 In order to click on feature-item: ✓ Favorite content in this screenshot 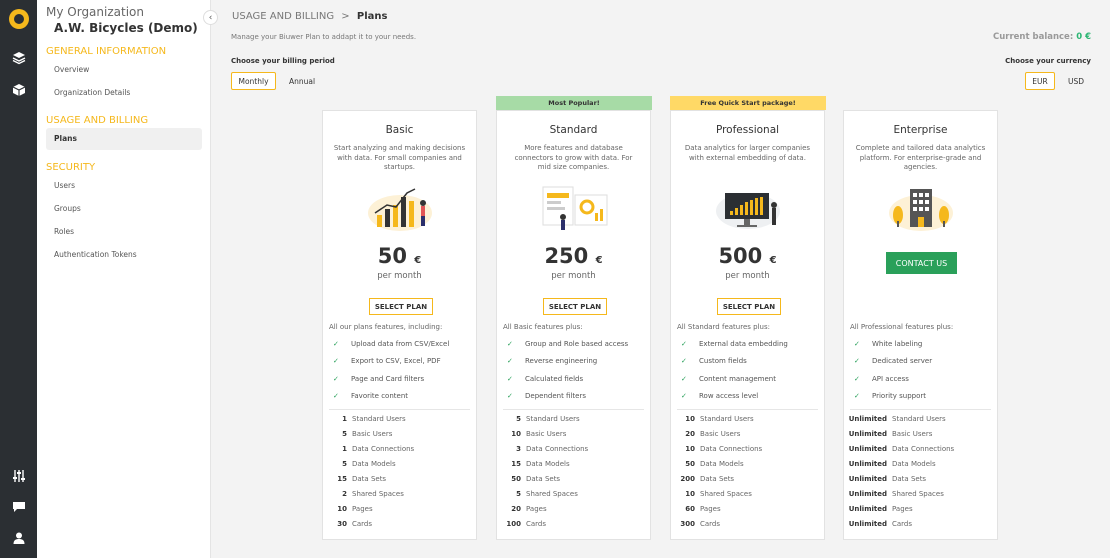, I will do `click(370, 396)`.